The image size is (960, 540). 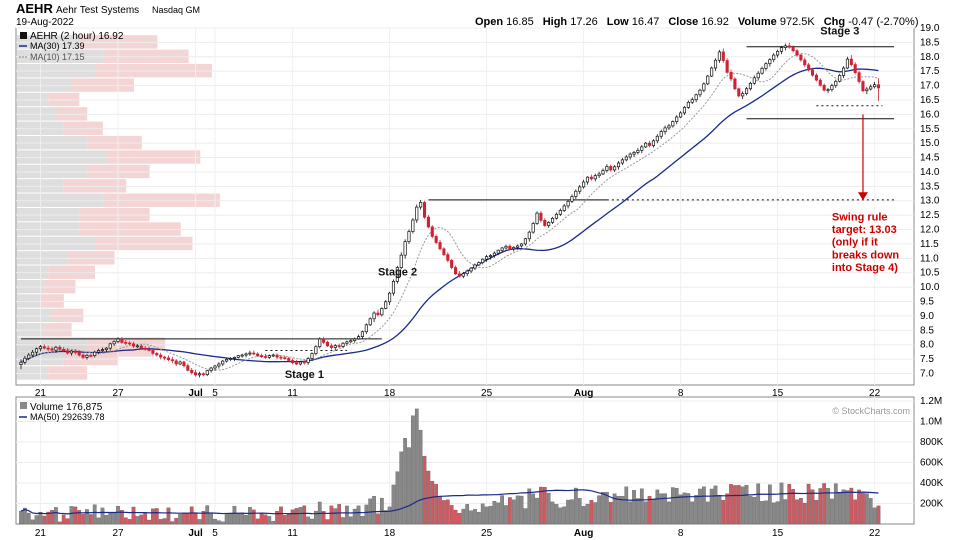 I want to click on price-tick-label: 17.0, so click(x=930, y=86).